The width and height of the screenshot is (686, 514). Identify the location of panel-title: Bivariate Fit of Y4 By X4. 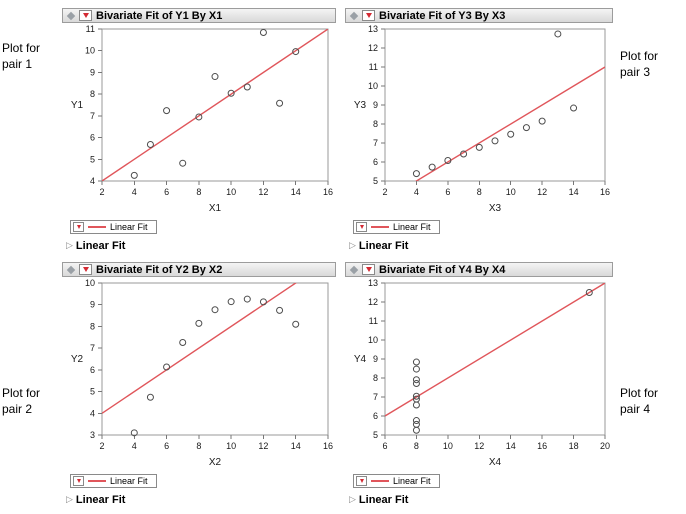
(442, 269).